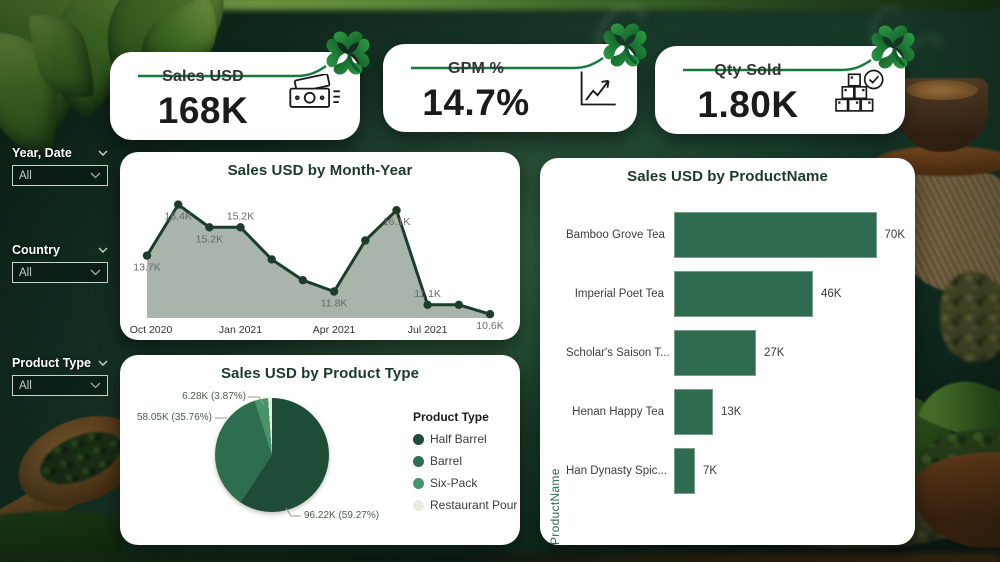 The image size is (1000, 562). I want to click on background-top-foliage, so click(500, 5).